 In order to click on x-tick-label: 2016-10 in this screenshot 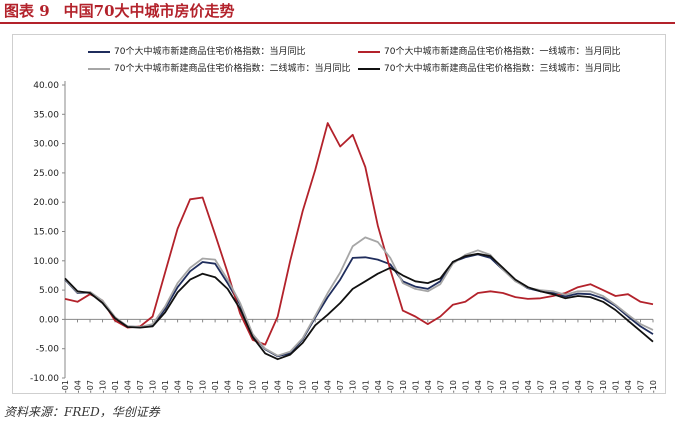, I will do `click(353, 386)`.